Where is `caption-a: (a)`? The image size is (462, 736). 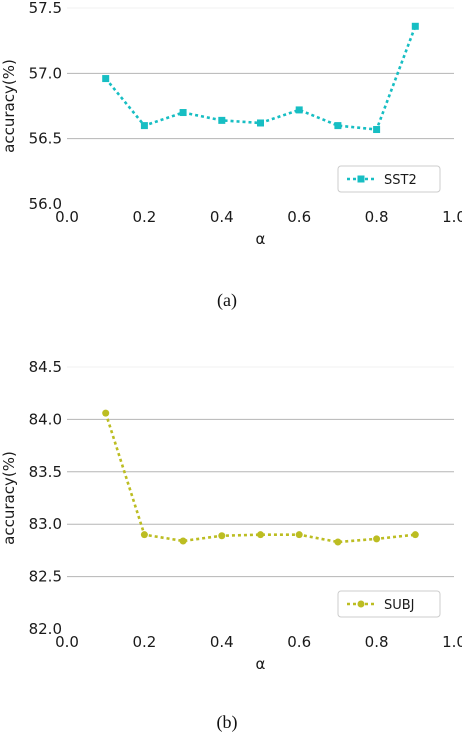 caption-a: (a) is located at coordinates (227, 300).